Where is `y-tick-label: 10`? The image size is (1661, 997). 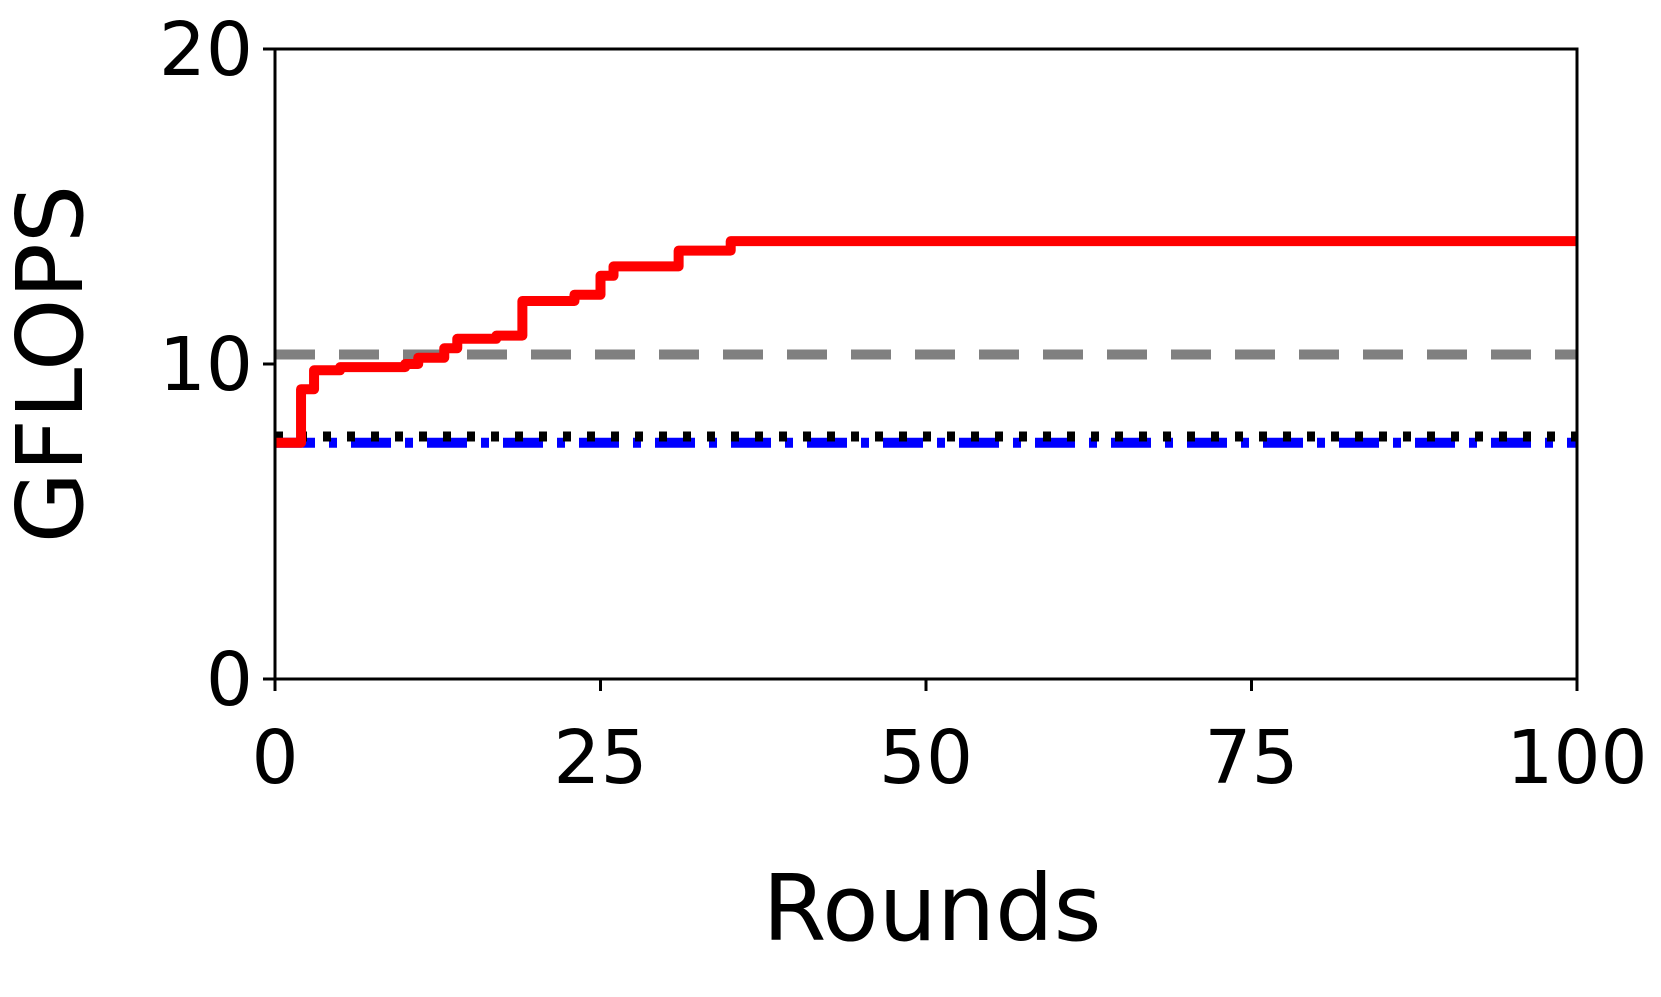 y-tick-label: 10 is located at coordinates (206, 365).